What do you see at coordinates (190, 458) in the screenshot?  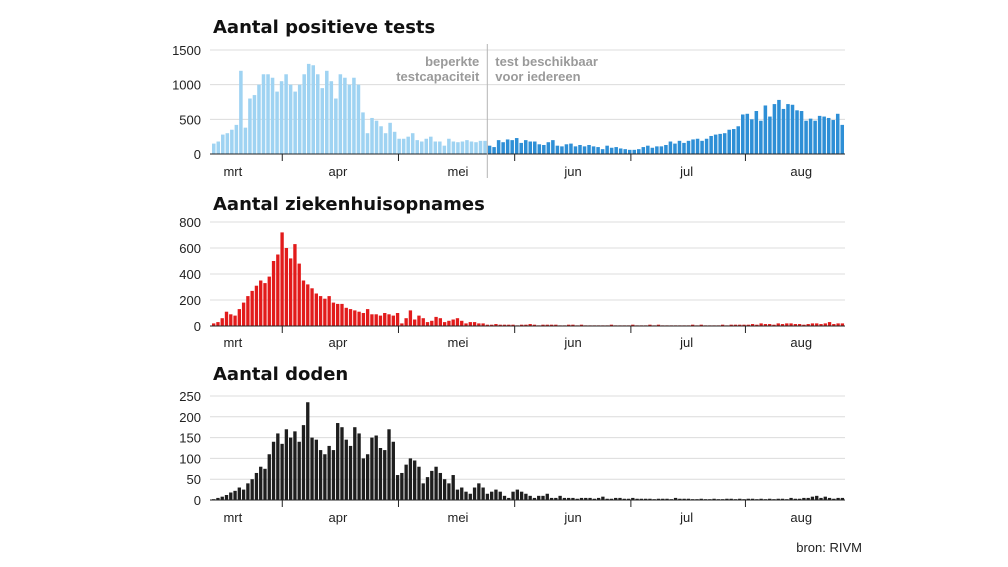 I see `y-tick-label: 100` at bounding box center [190, 458].